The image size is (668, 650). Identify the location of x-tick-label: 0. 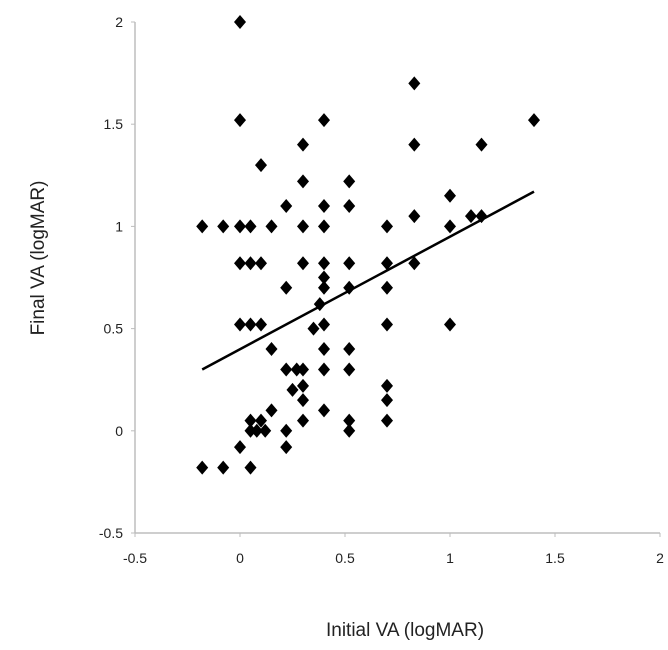
(240, 558).